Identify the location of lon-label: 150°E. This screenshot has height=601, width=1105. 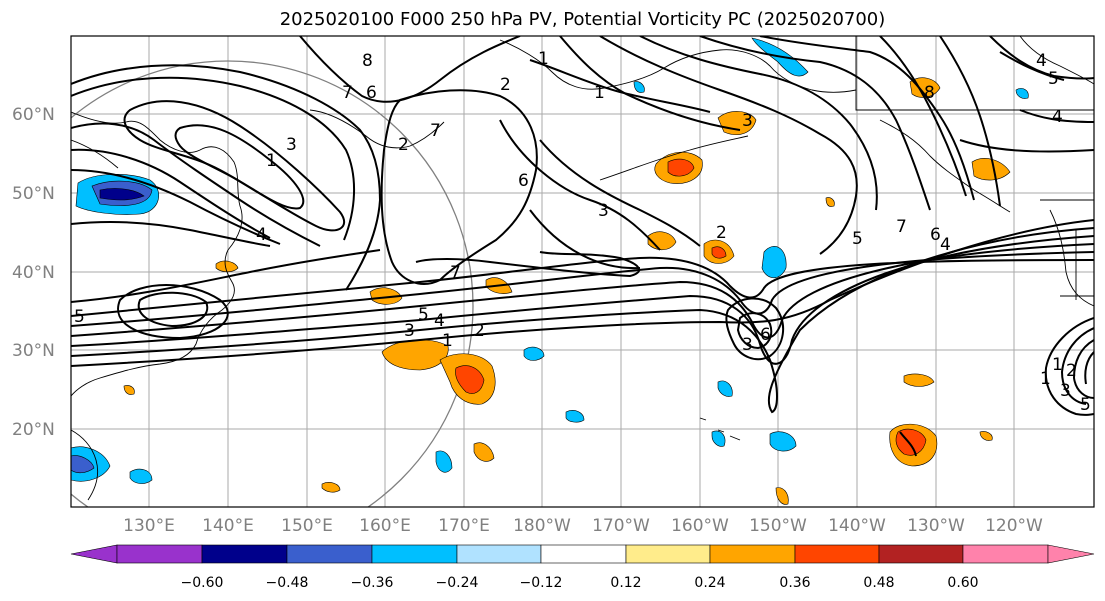
(307, 526).